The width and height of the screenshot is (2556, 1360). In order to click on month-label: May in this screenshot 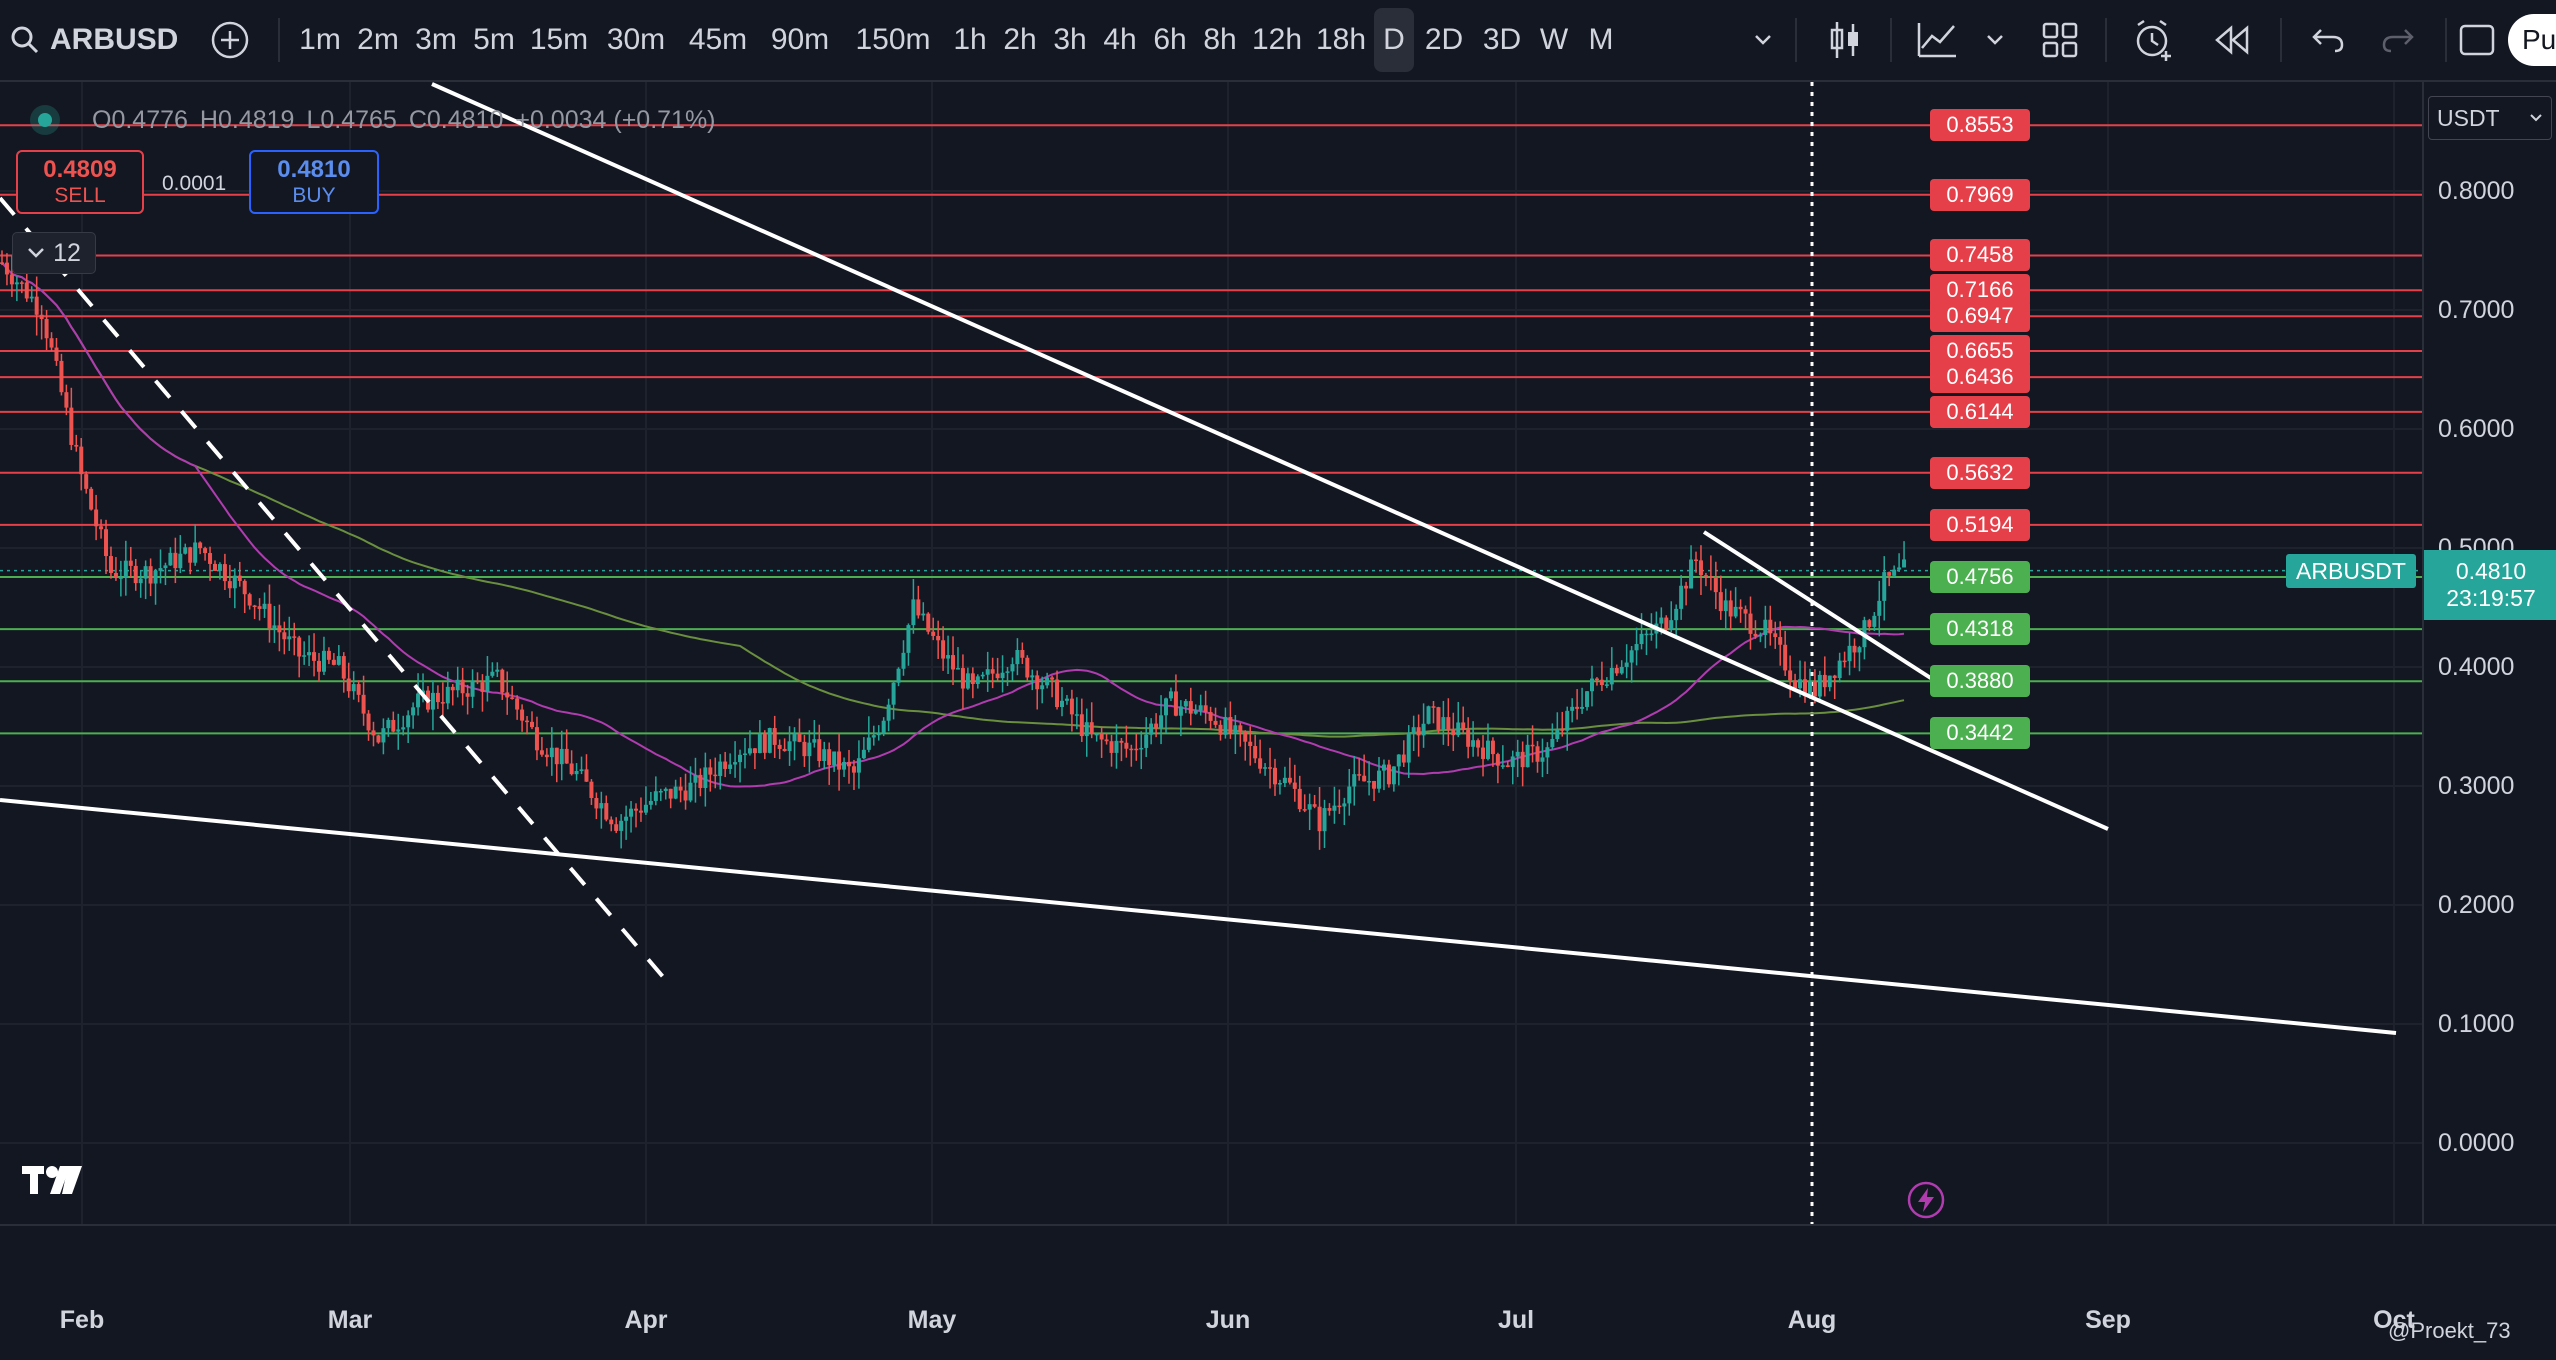, I will do `click(932, 1320)`.